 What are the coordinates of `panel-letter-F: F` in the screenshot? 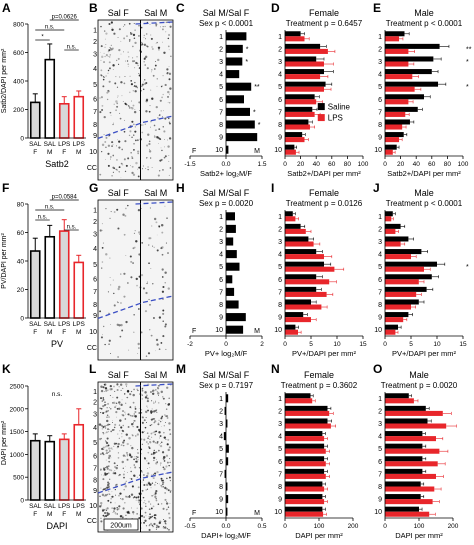 It's located at (5, 188).